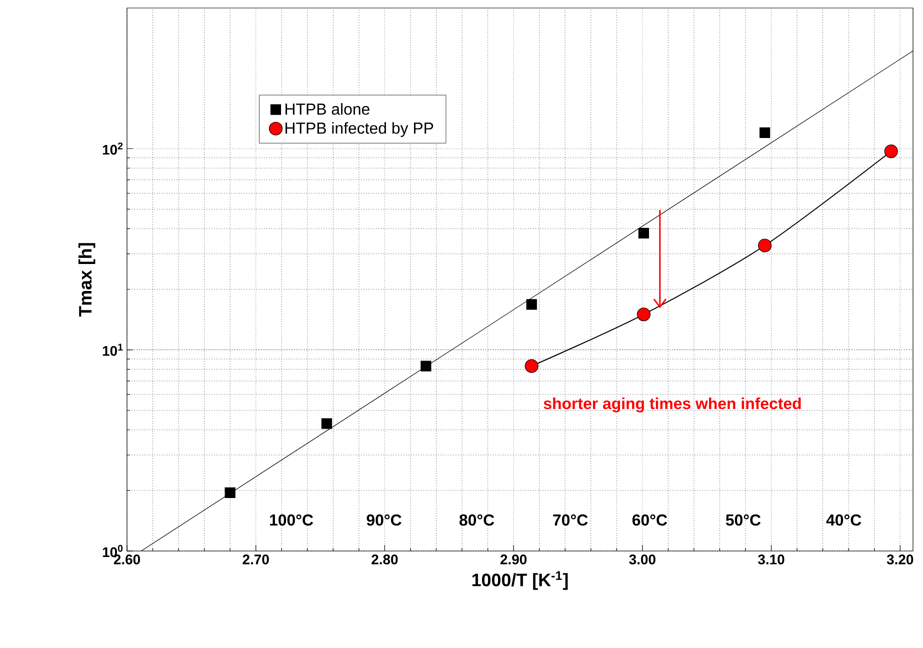 The image size is (923, 648). I want to click on annotation: 100°C, so click(292, 520).